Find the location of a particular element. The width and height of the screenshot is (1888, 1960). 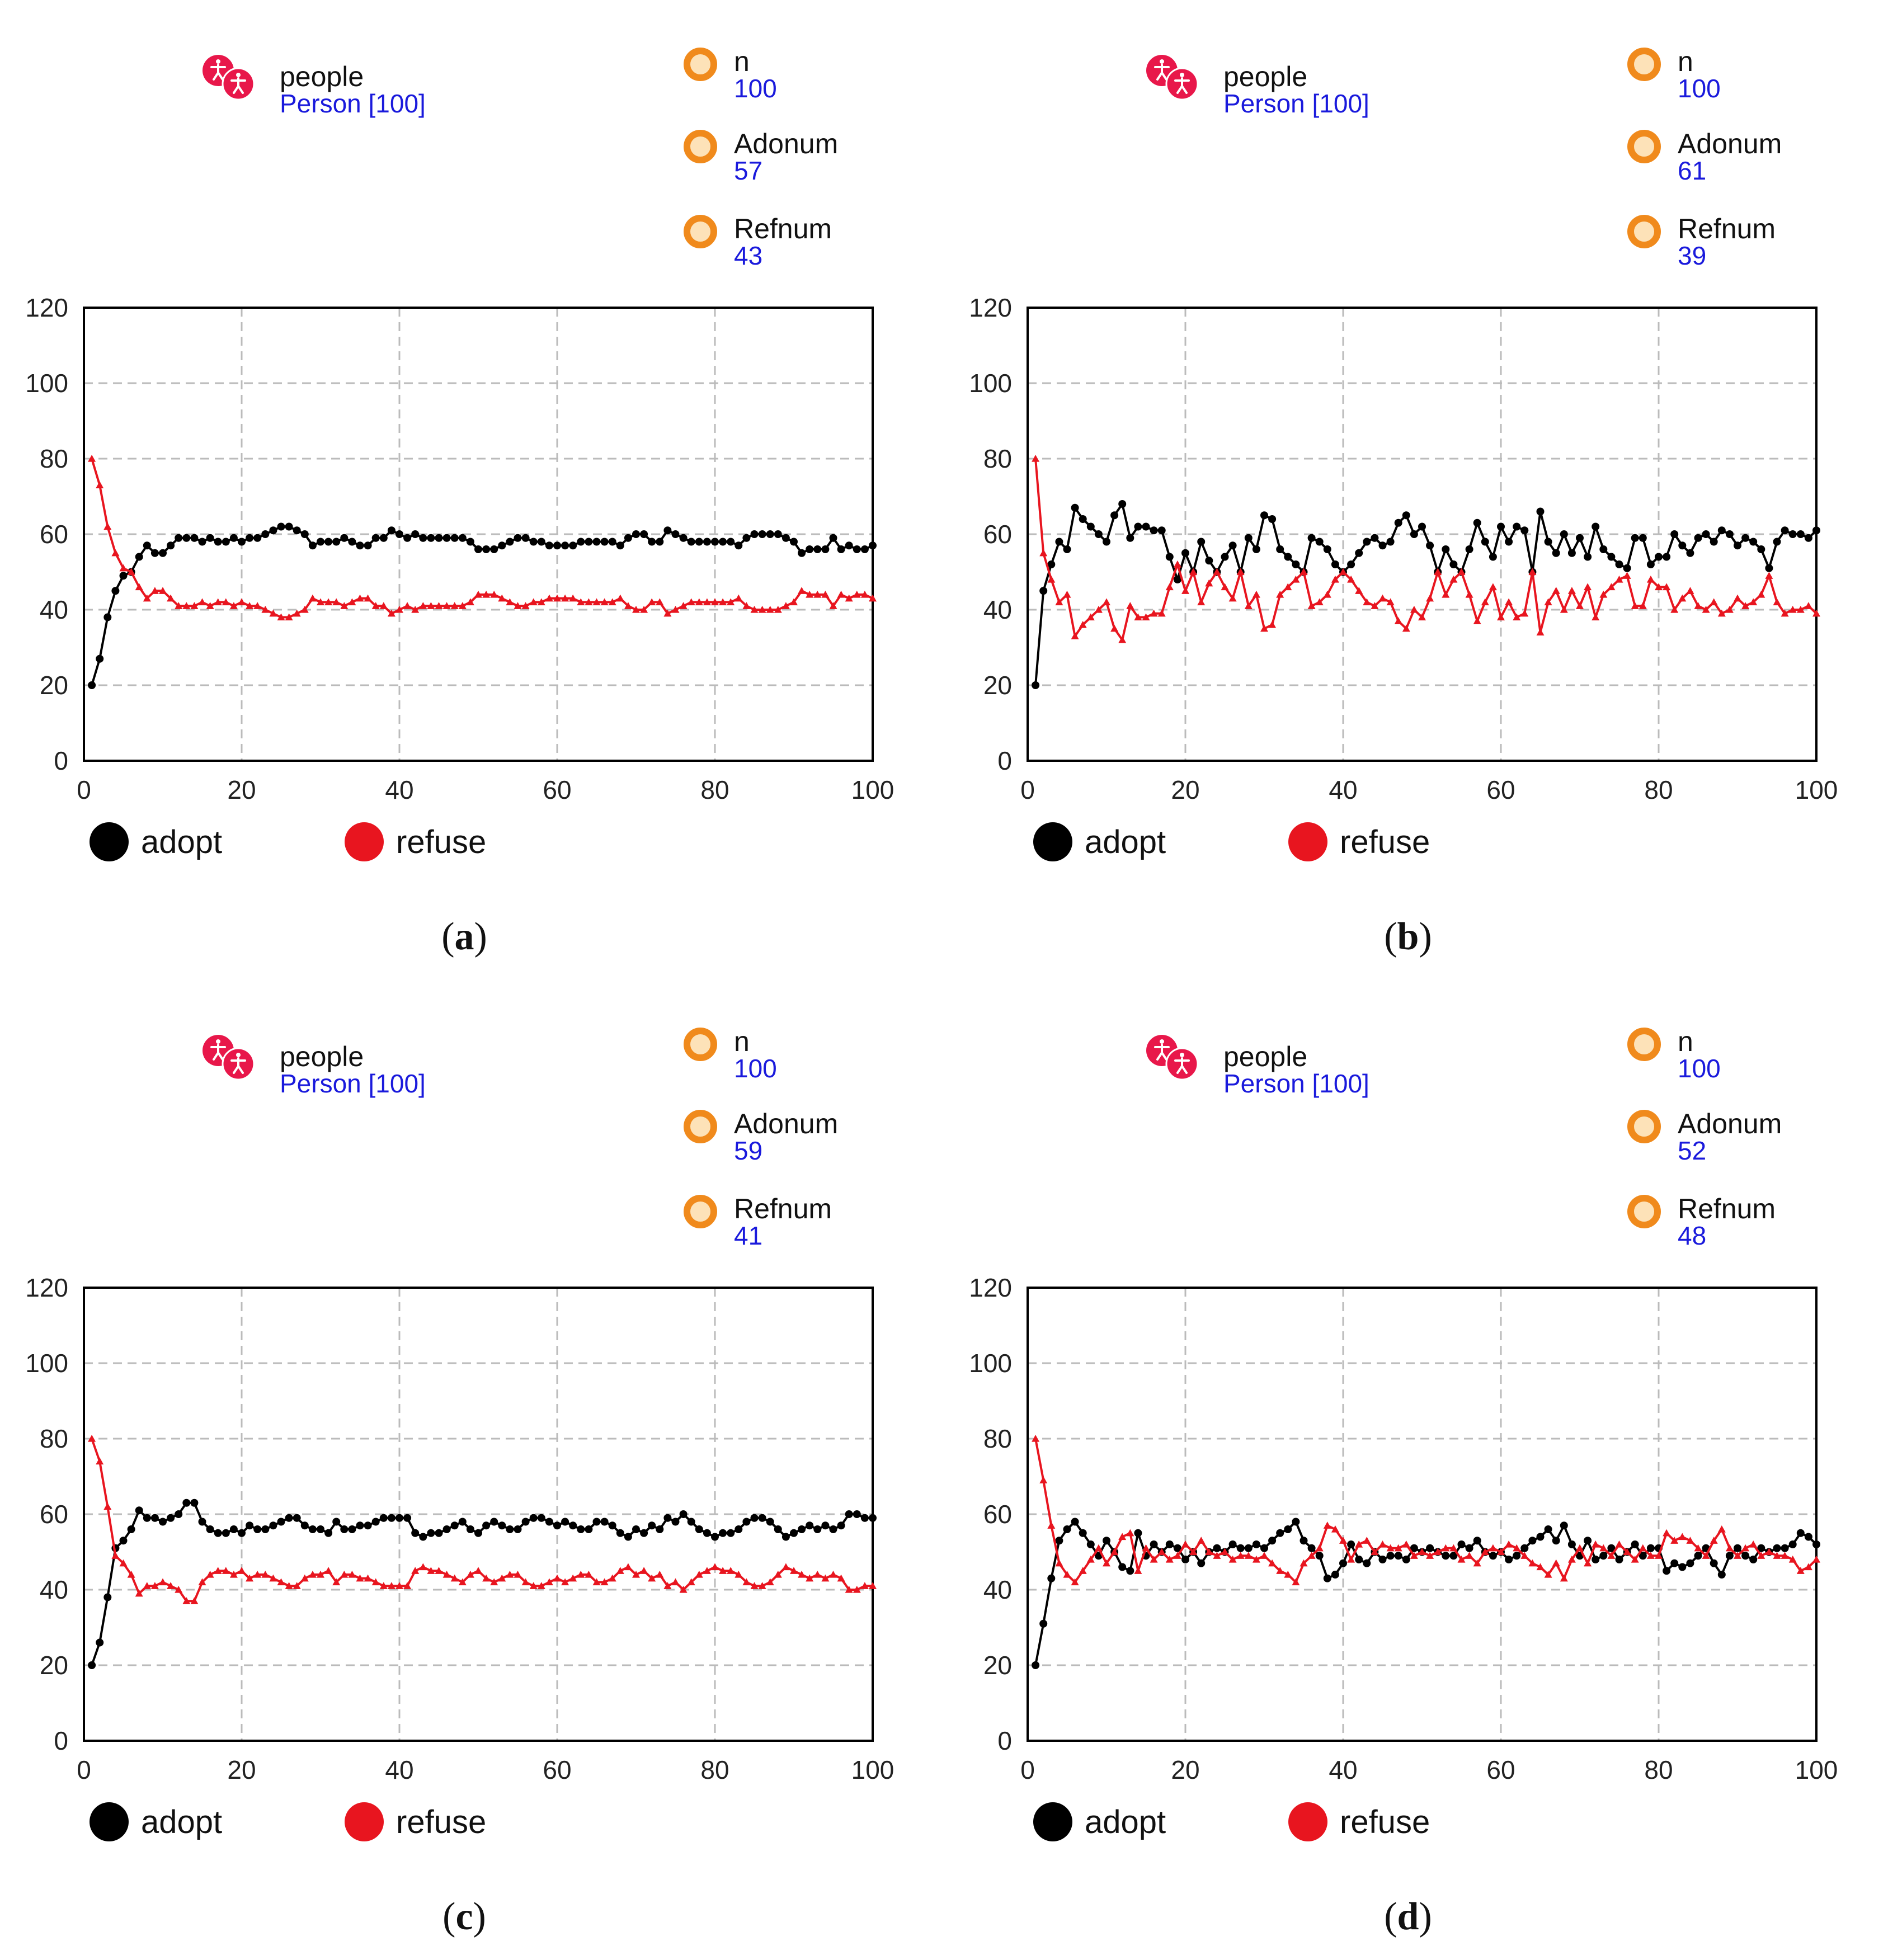

y-tick-label: 40 is located at coordinates (997, 609).